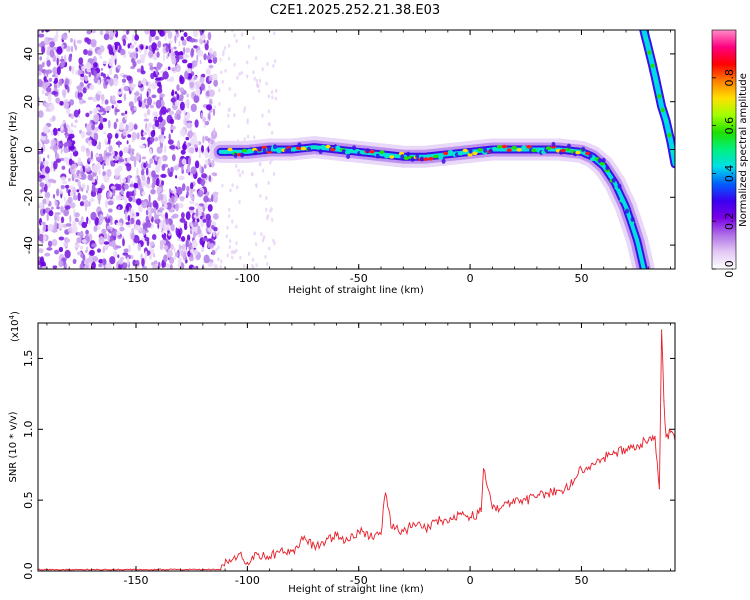  I want to click on snr-ytick-label: 1.0, so click(28, 430).